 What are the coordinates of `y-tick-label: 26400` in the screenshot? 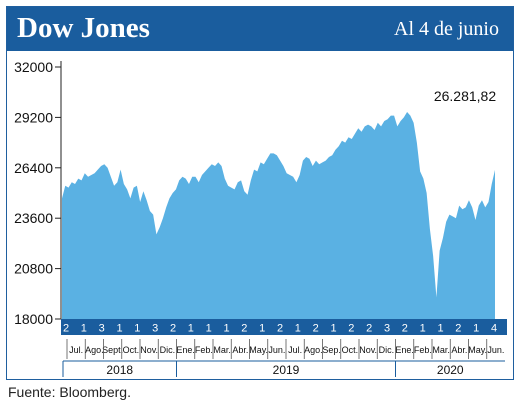 It's located at (33, 168).